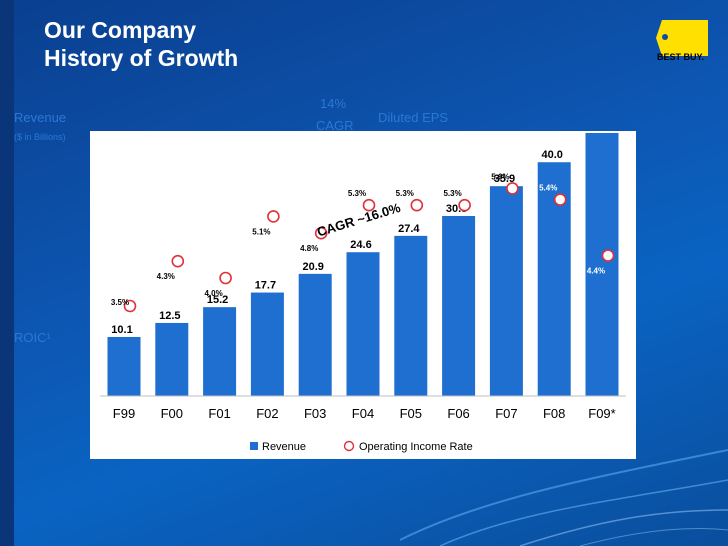  Describe the element at coordinates (267, 413) in the screenshot. I see `category-label-3: F02` at that location.